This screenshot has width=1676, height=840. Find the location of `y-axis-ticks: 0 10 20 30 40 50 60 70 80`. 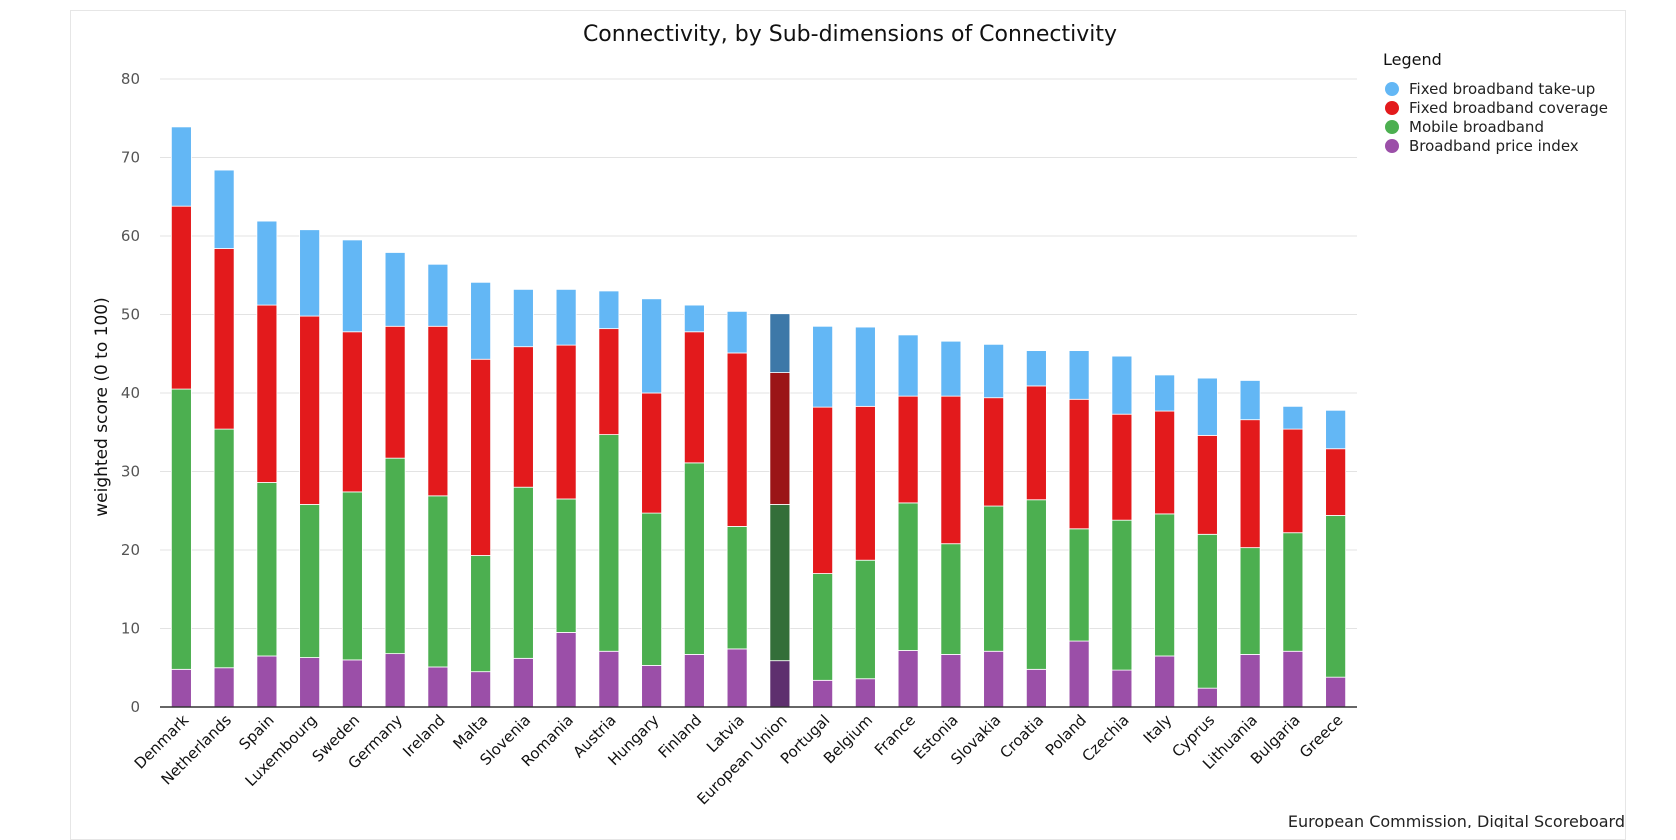

y-axis-ticks: 0 10 20 30 40 50 60 70 80 is located at coordinates (130, 393).